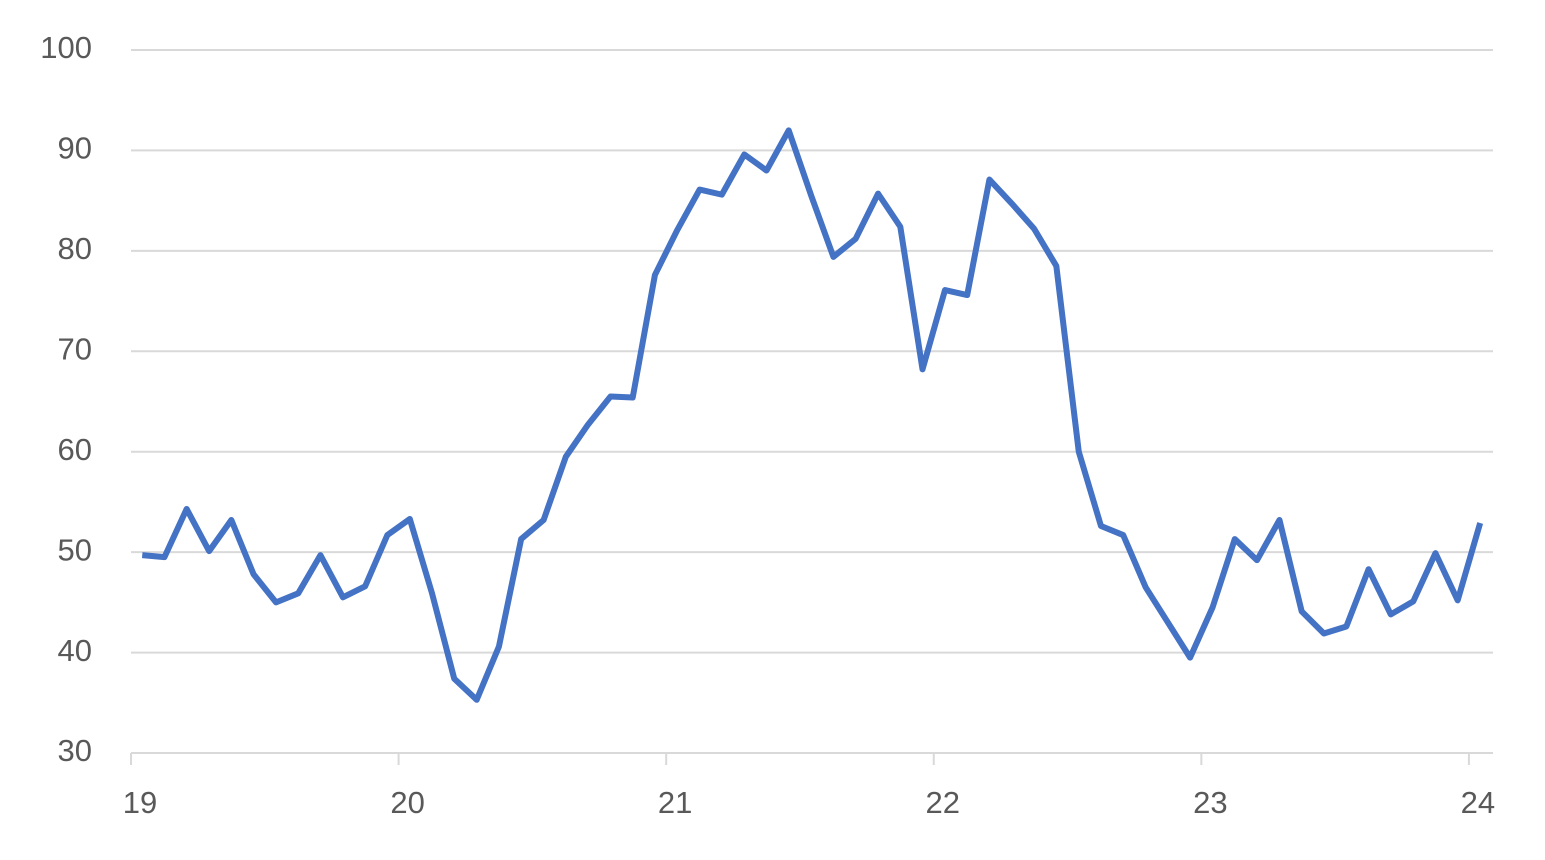  I want to click on y-tick-label: 40, so click(75, 650).